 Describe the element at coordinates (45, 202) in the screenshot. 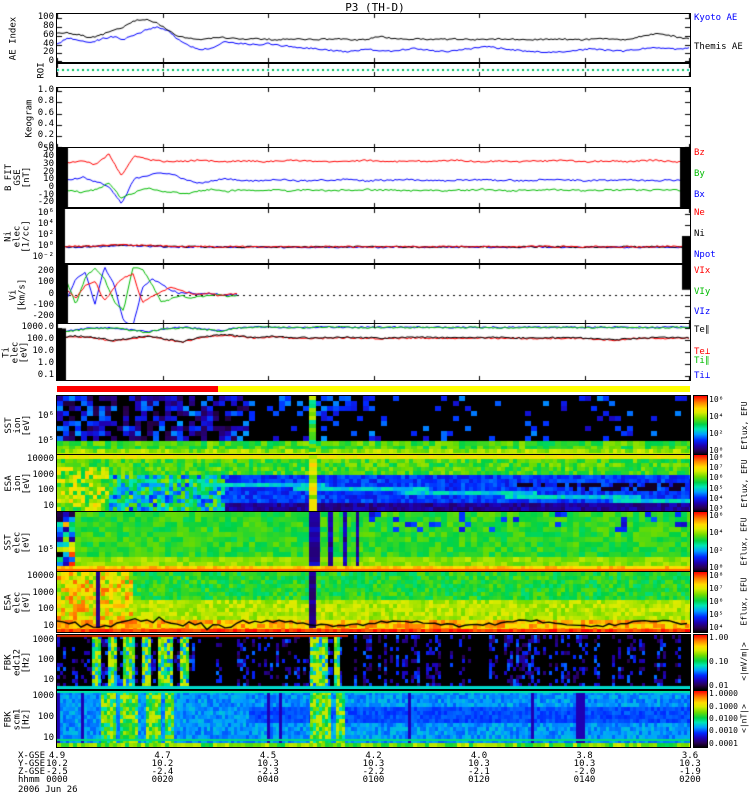

I see `ytick-label-bfit: -20` at that location.